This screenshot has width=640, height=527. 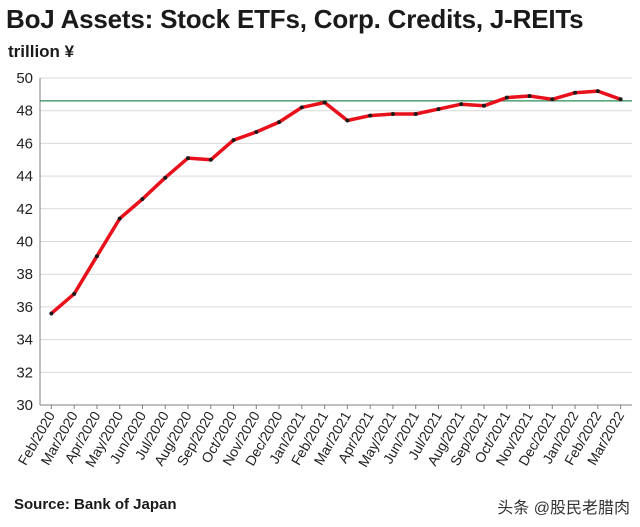 I want to click on y-tick-label: 42, so click(x=24, y=209).